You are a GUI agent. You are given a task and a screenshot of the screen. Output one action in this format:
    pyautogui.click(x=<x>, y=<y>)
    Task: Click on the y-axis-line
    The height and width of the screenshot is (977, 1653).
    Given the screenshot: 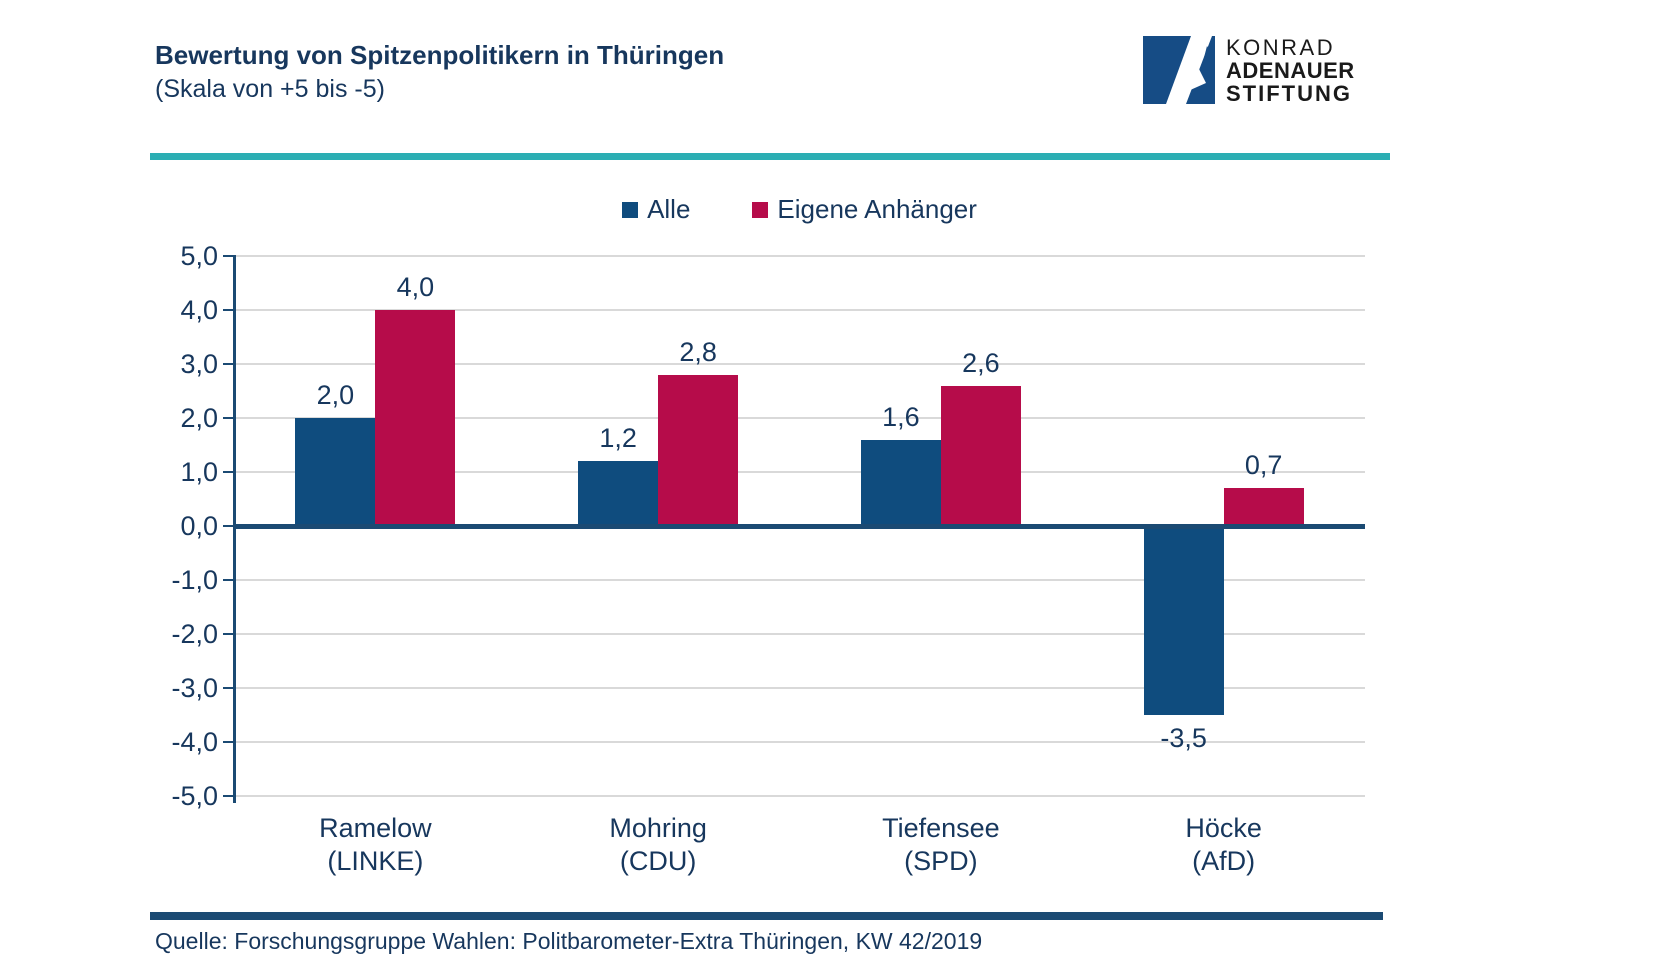 What is the action you would take?
    pyautogui.click(x=234, y=529)
    